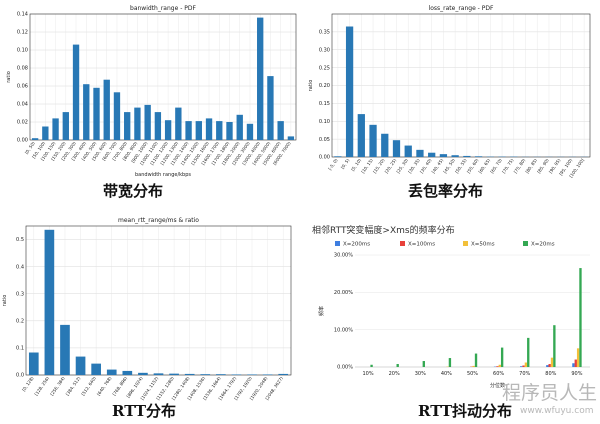 This screenshot has width=600, height=424. What do you see at coordinates (472, 374) in the screenshot?
I see `x-tick-label: 50%` at bounding box center [472, 374].